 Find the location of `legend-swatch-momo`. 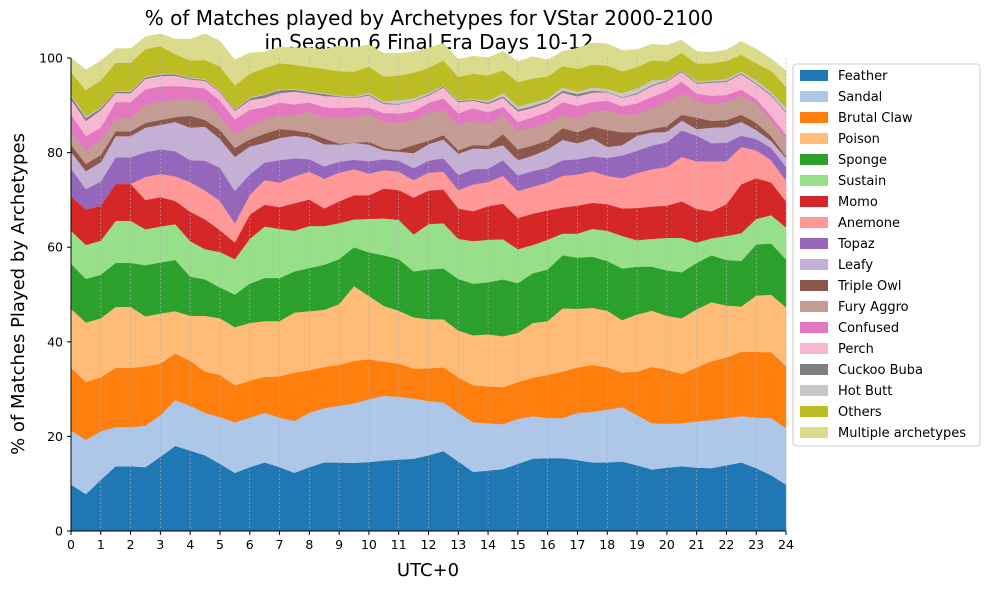

legend-swatch-momo is located at coordinates (814, 201).